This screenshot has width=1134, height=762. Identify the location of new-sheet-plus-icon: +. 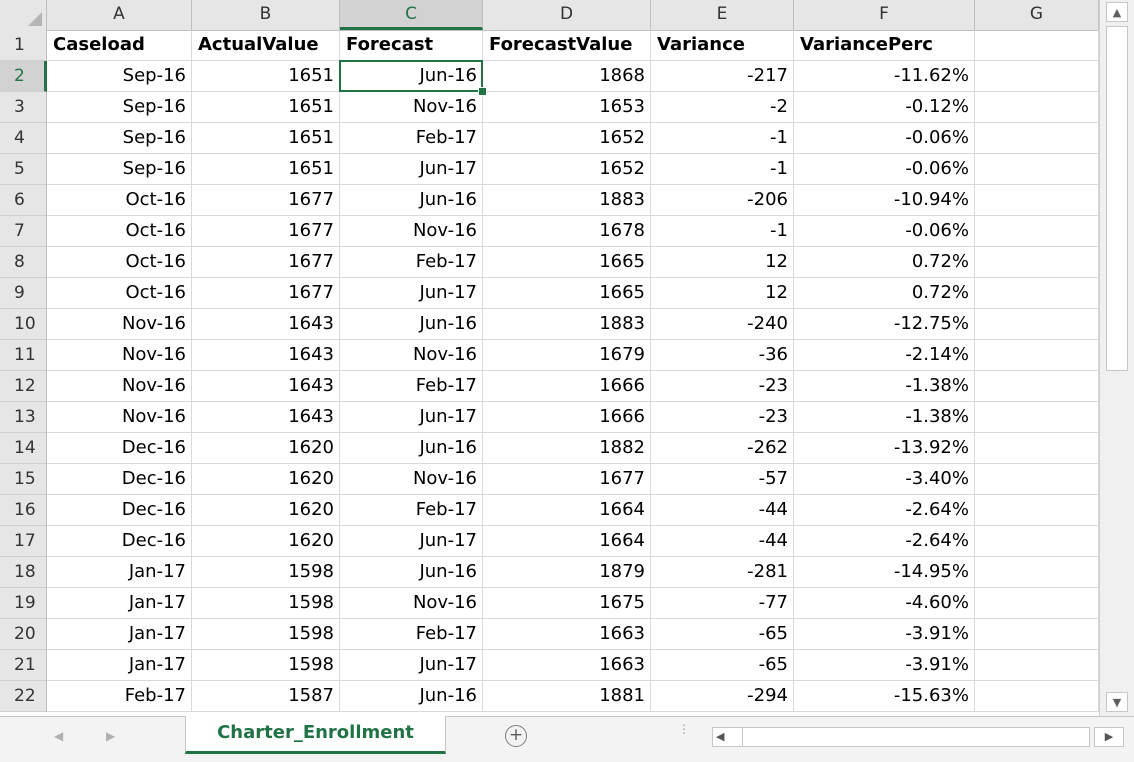
(516, 736).